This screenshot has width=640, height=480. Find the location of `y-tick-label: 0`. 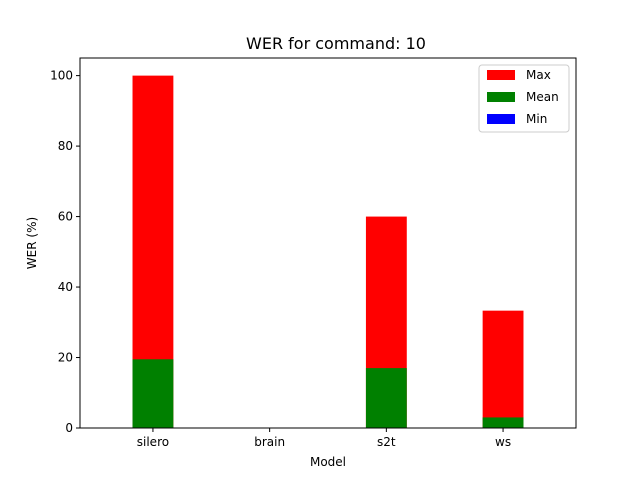

y-tick-label: 0 is located at coordinates (69, 428).